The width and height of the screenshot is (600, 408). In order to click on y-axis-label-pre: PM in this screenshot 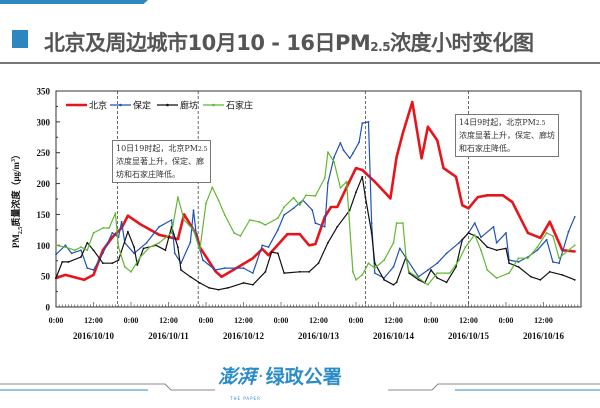, I will do `click(16, 241)`.